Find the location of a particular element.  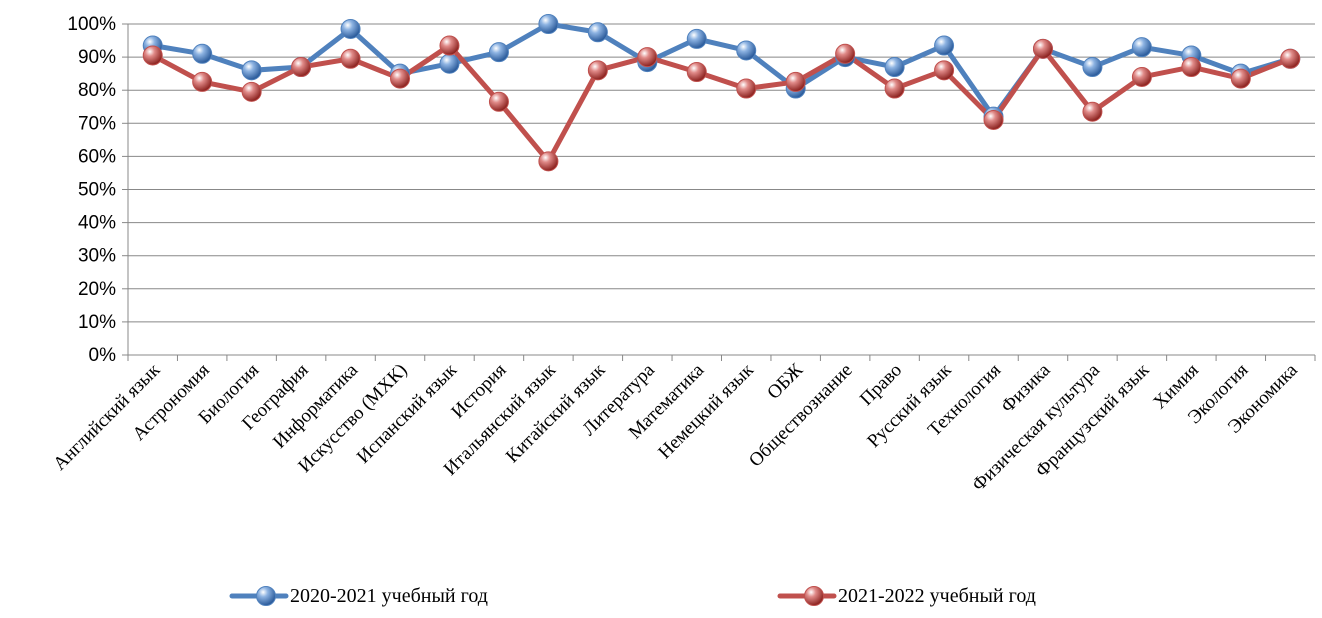

y-axis-tick-label: 60% is located at coordinates (97, 156).